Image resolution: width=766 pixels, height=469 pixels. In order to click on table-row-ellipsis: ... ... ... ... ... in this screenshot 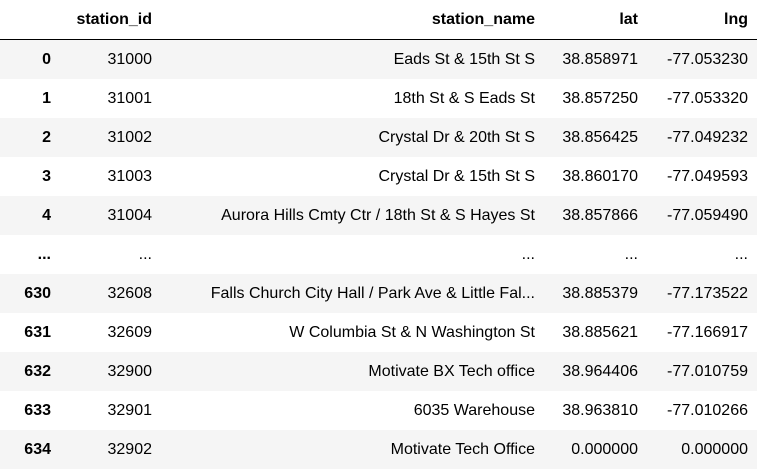, I will do `click(378, 254)`.